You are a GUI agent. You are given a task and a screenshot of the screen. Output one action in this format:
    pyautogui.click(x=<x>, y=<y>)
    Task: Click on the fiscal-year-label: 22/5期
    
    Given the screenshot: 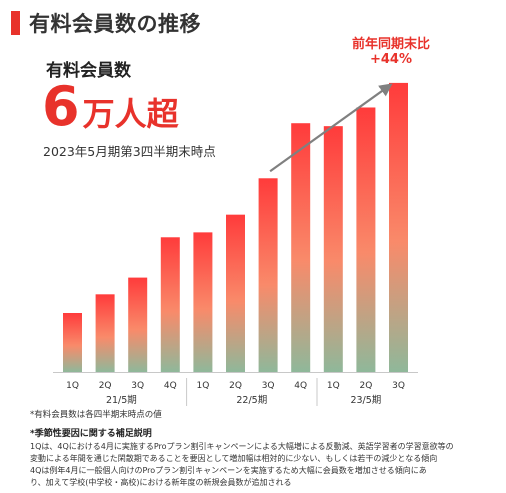 What is the action you would take?
    pyautogui.click(x=251, y=400)
    